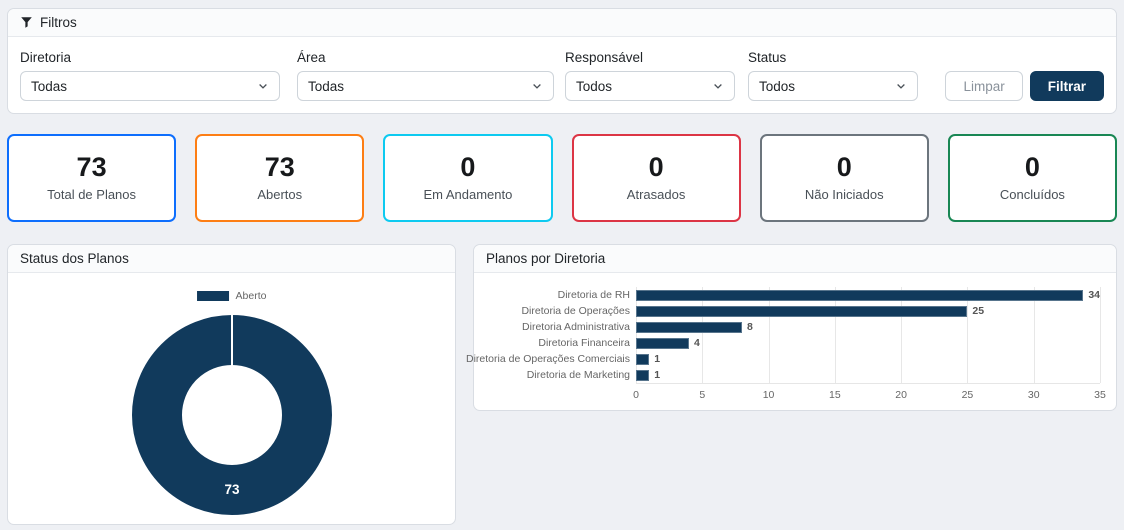 The height and width of the screenshot is (530, 1124). I want to click on filter-select-diretoria: Todas, so click(150, 86).